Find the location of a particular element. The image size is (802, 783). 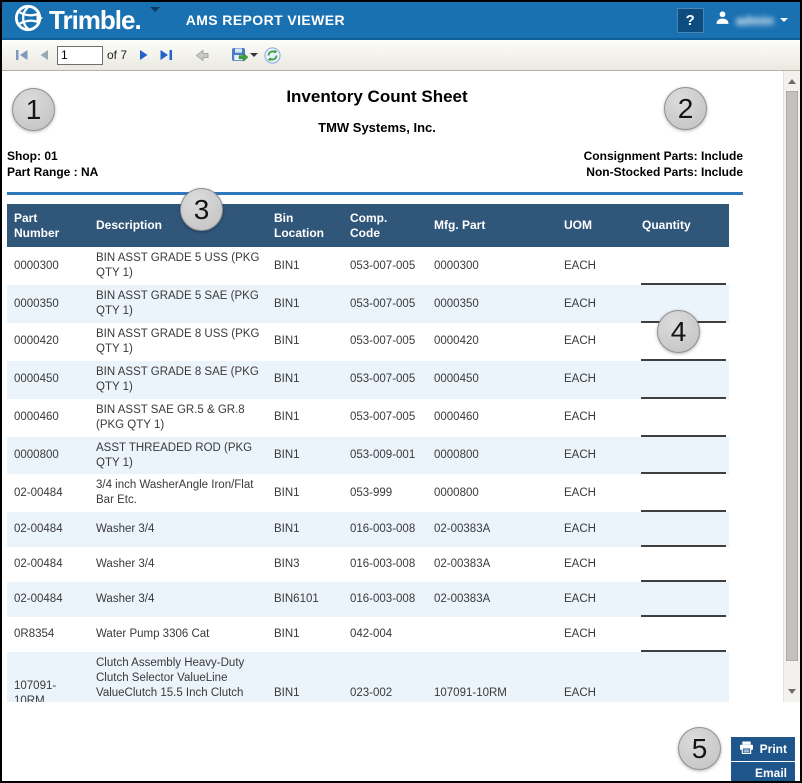

action-buttons: Print Email is located at coordinates (762, 759).